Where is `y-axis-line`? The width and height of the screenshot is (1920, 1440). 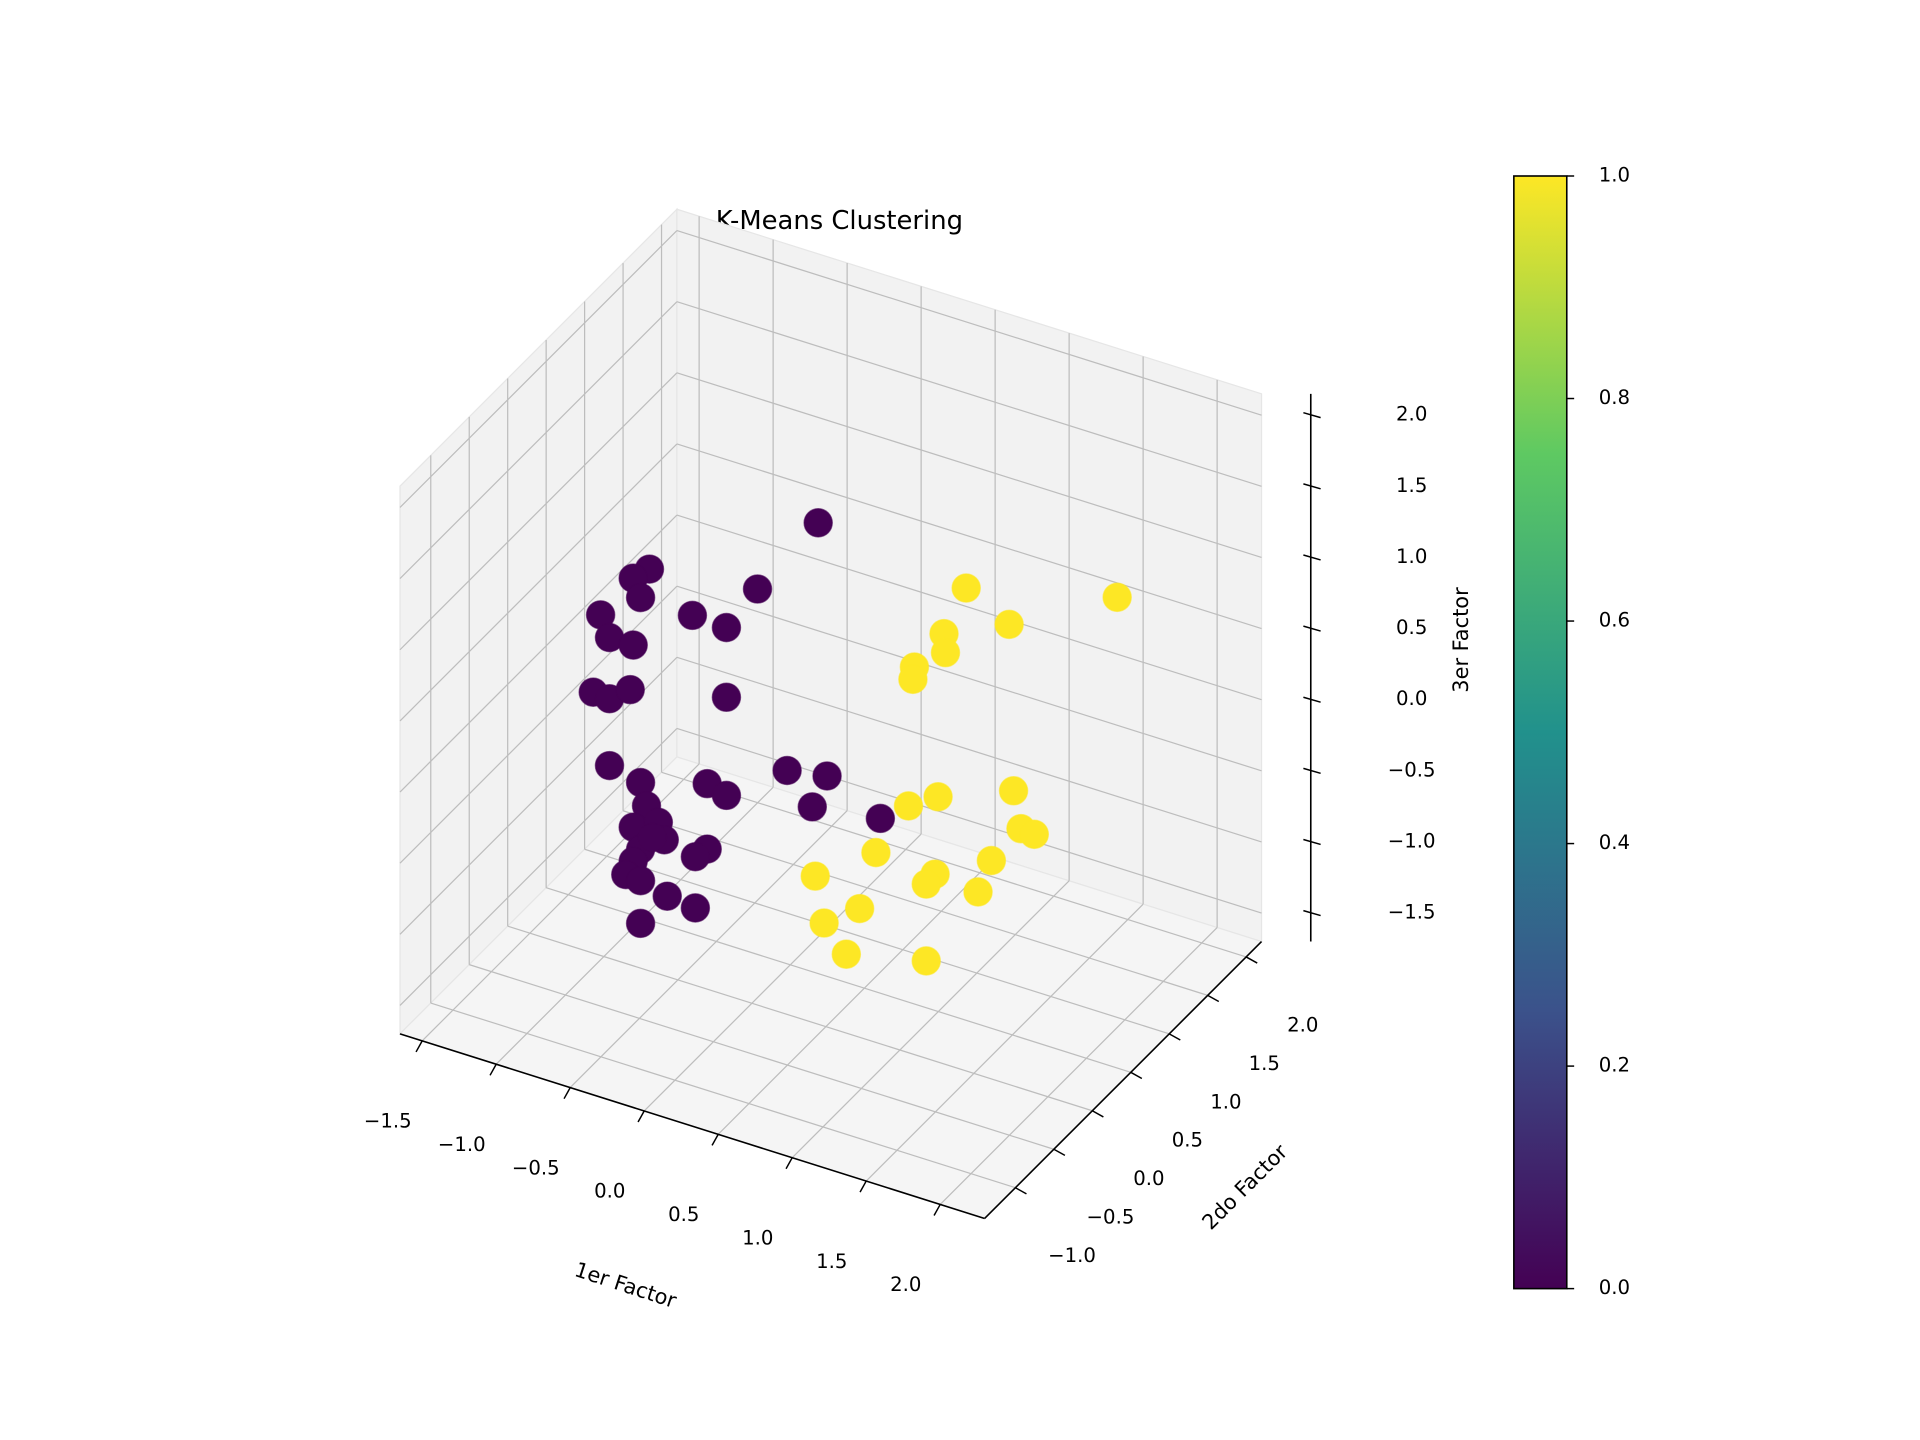 y-axis-line is located at coordinates (1123, 1080).